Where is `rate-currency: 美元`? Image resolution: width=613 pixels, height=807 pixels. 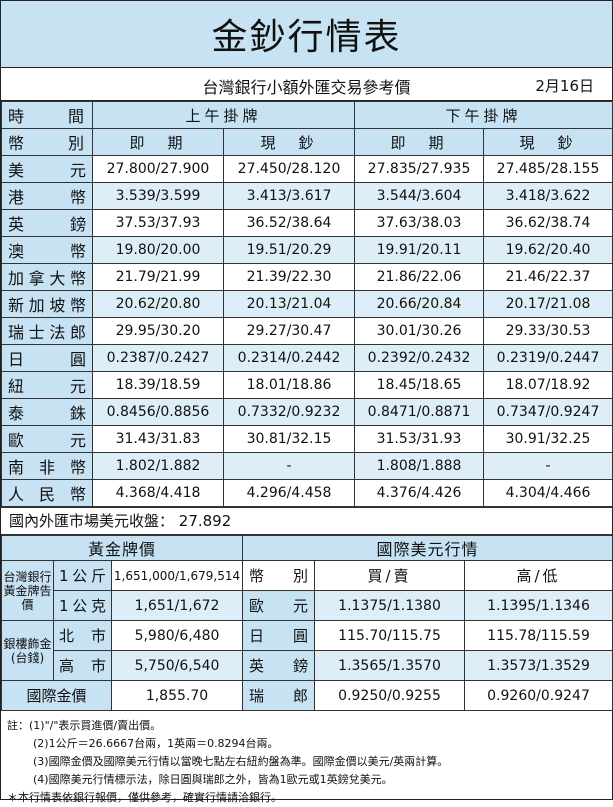
rate-currency: 美元 is located at coordinates (47, 169).